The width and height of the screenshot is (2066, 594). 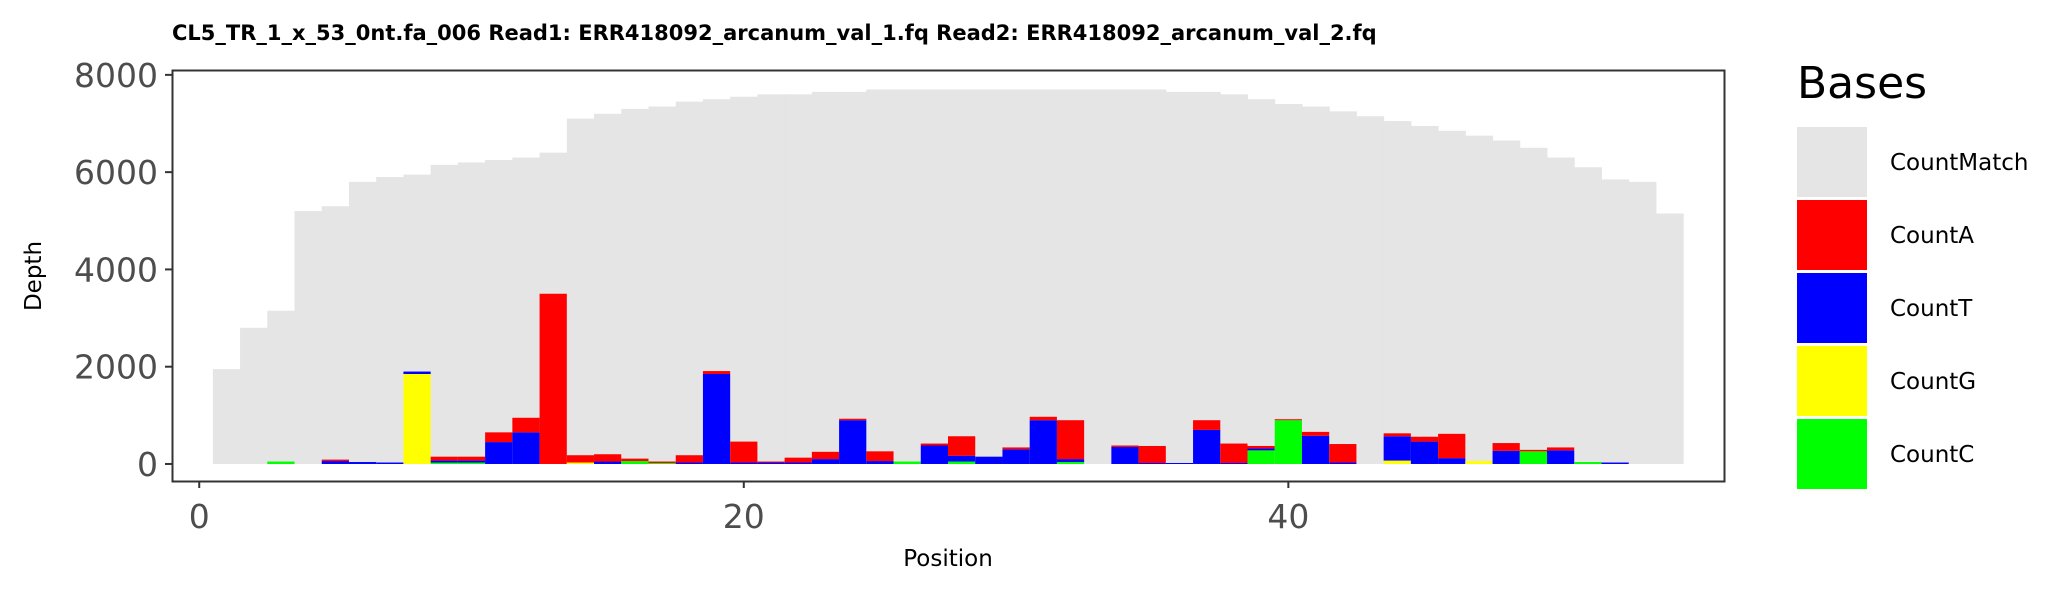 What do you see at coordinates (948, 559) in the screenshot?
I see `x-axis-label: Position` at bounding box center [948, 559].